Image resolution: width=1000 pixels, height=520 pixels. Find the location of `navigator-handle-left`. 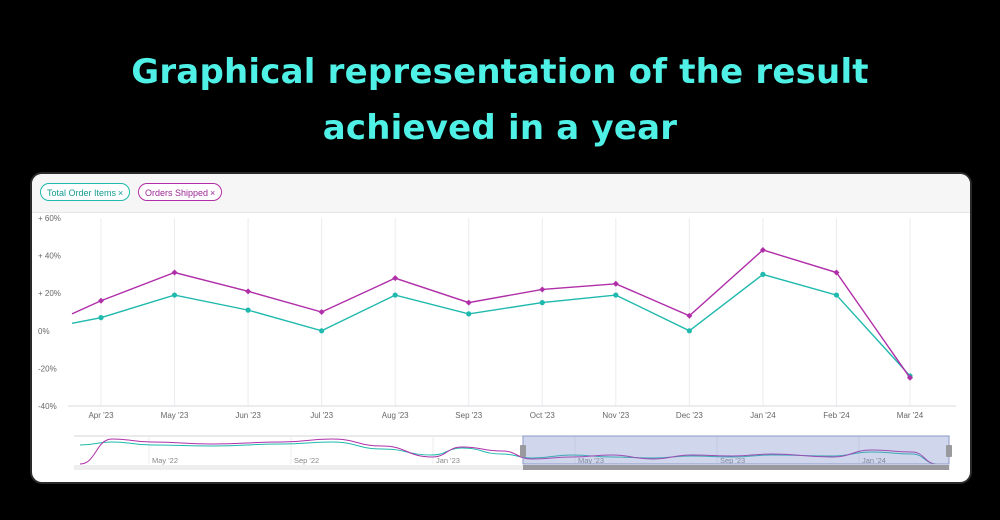

navigator-handle-left is located at coordinates (523, 451).